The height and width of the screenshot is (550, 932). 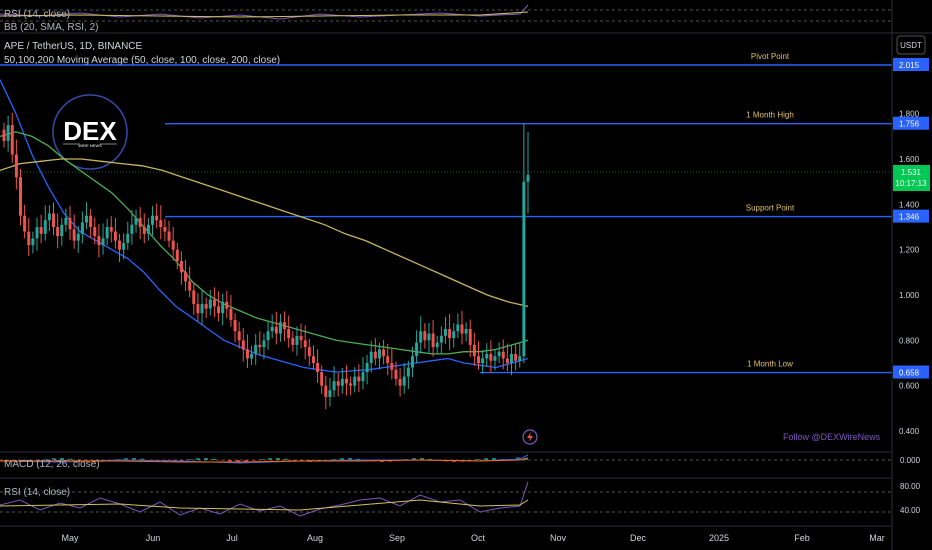 I want to click on price-tick: 1.800, so click(x=909, y=114).